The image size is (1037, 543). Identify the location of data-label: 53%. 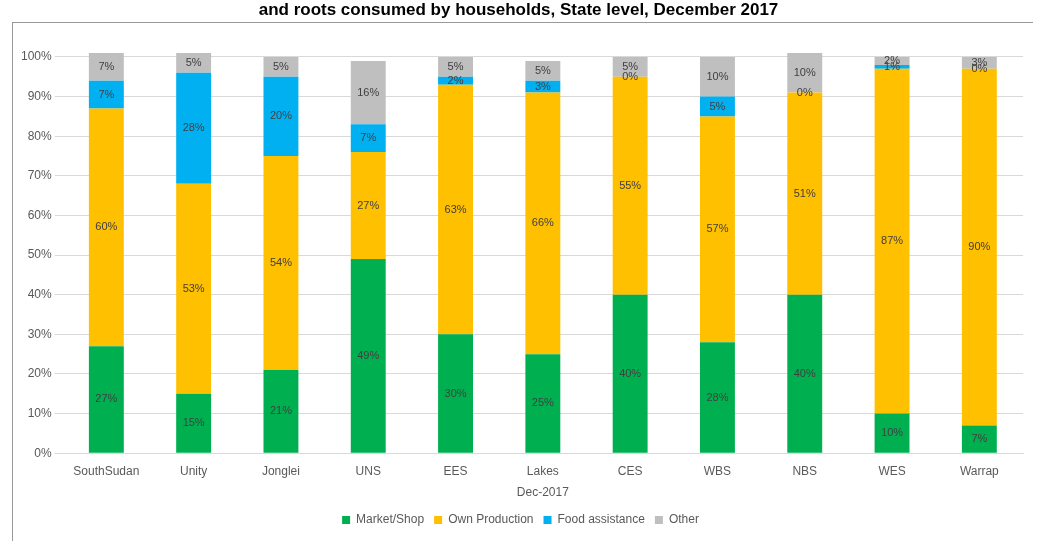
(193, 287).